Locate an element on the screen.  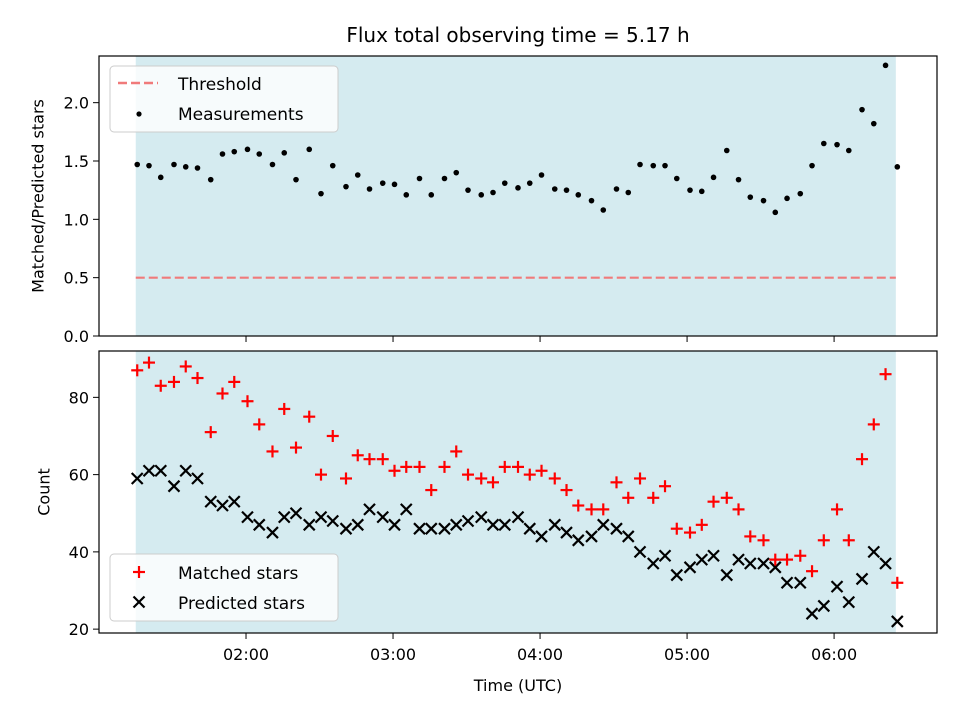
bottom-y-axis-label: Count is located at coordinates (44, 492).